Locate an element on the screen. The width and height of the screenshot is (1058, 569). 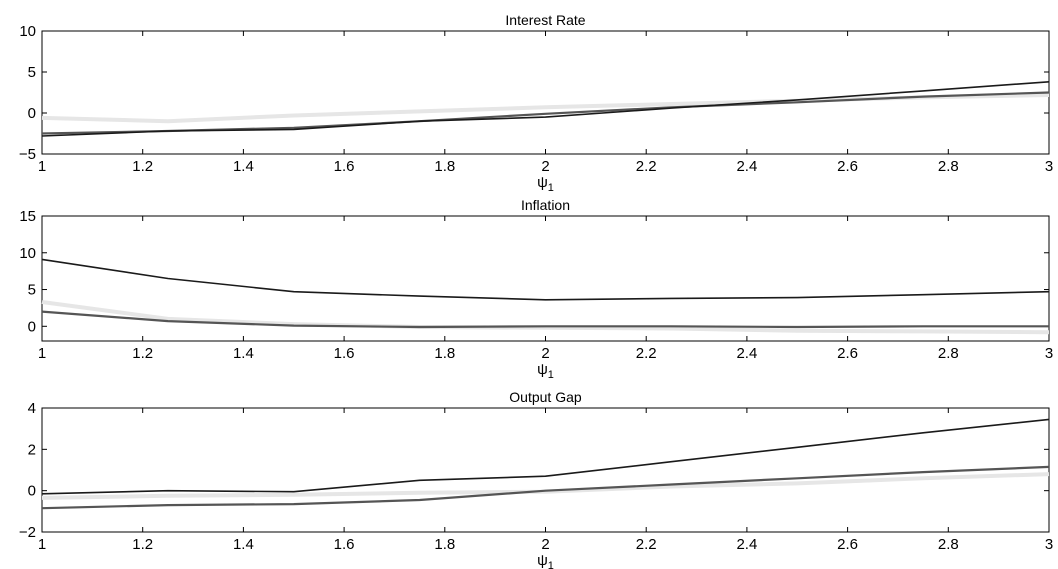
y-tick-label: 2 is located at coordinates (32, 449).